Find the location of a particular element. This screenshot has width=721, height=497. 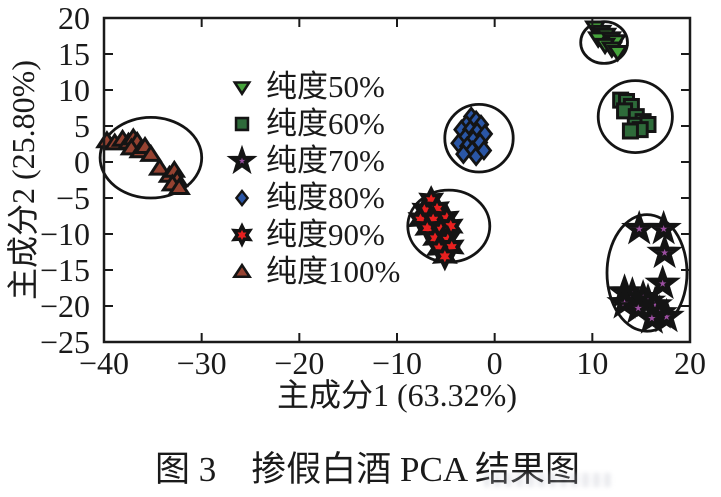

diamond-icon is located at coordinates (242, 197).